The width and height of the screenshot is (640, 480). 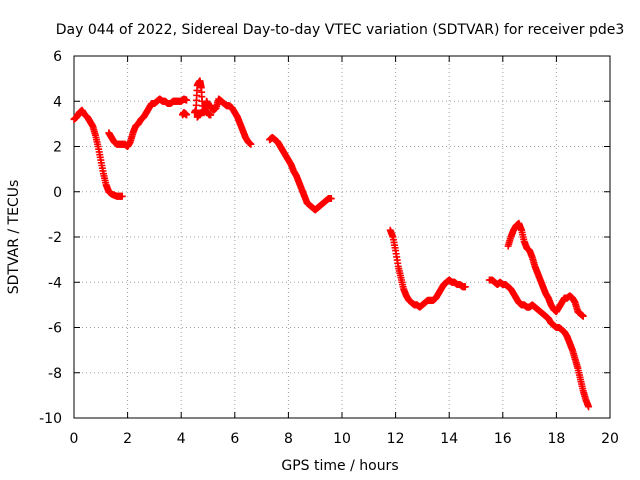 I want to click on y-tick-label: -6, so click(x=55, y=329).